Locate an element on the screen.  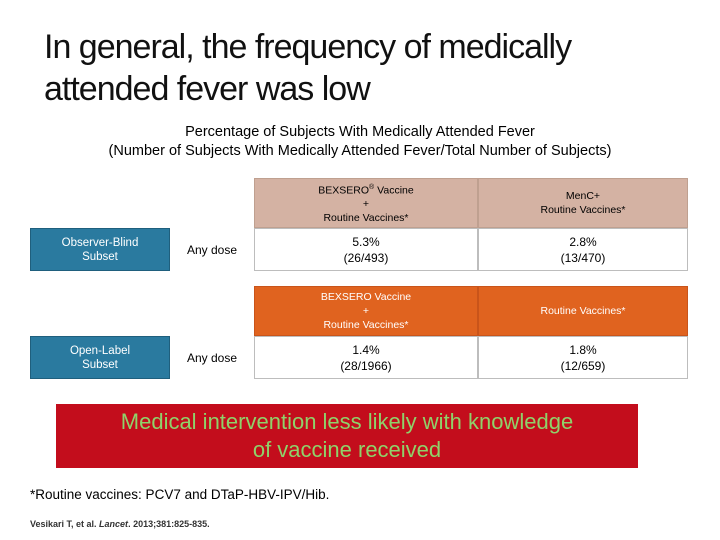
table2-col1-header-l2: + is located at coordinates (366, 311).